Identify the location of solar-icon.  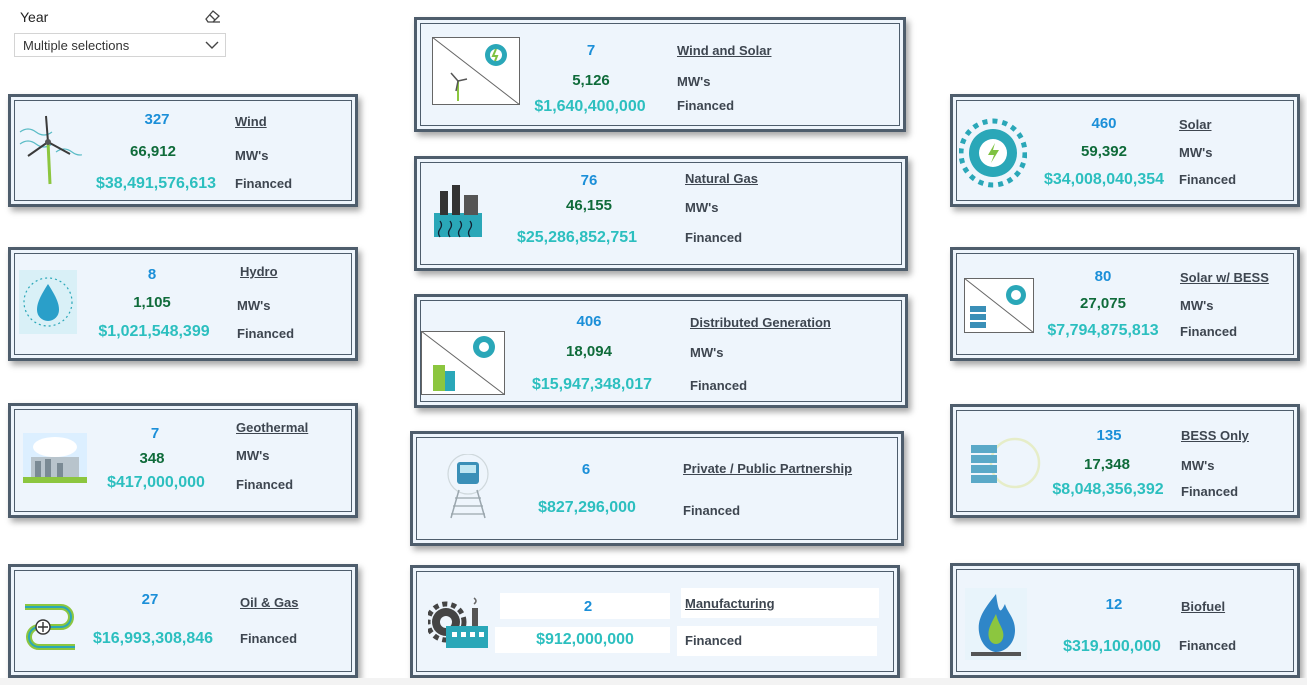
(993, 155).